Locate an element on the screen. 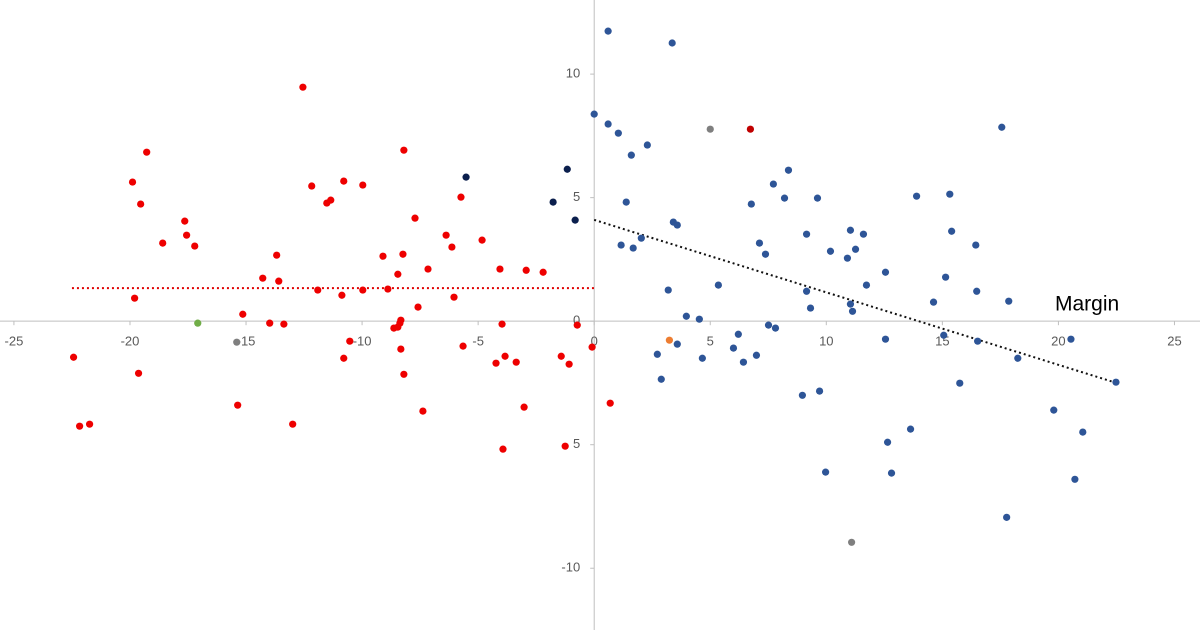 The image size is (1200, 630). x-tick-label: 10 is located at coordinates (826, 341).